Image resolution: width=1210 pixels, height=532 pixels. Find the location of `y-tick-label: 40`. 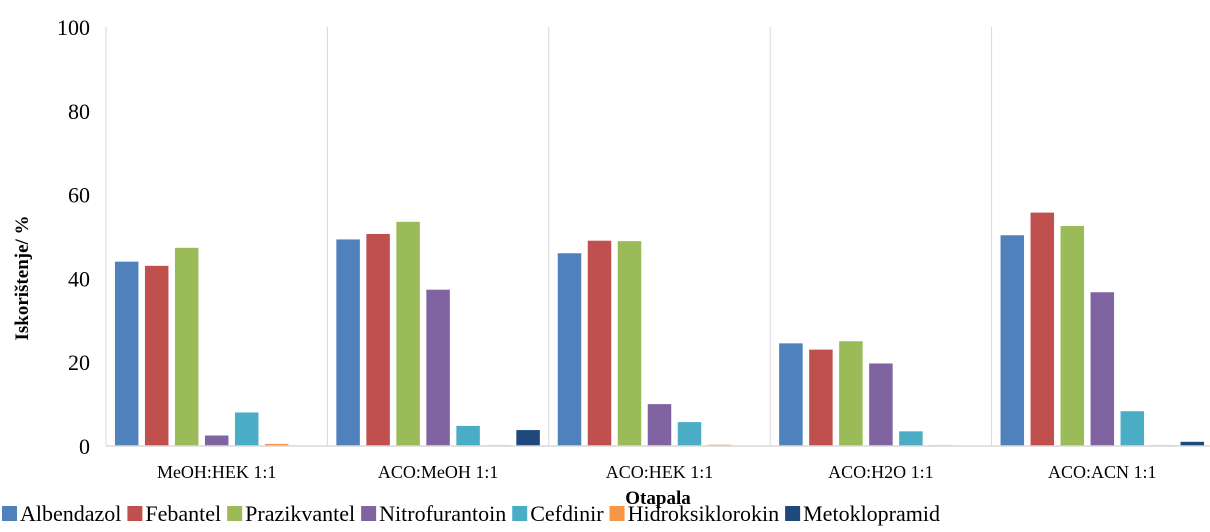

y-tick-label: 40 is located at coordinates (79, 278).